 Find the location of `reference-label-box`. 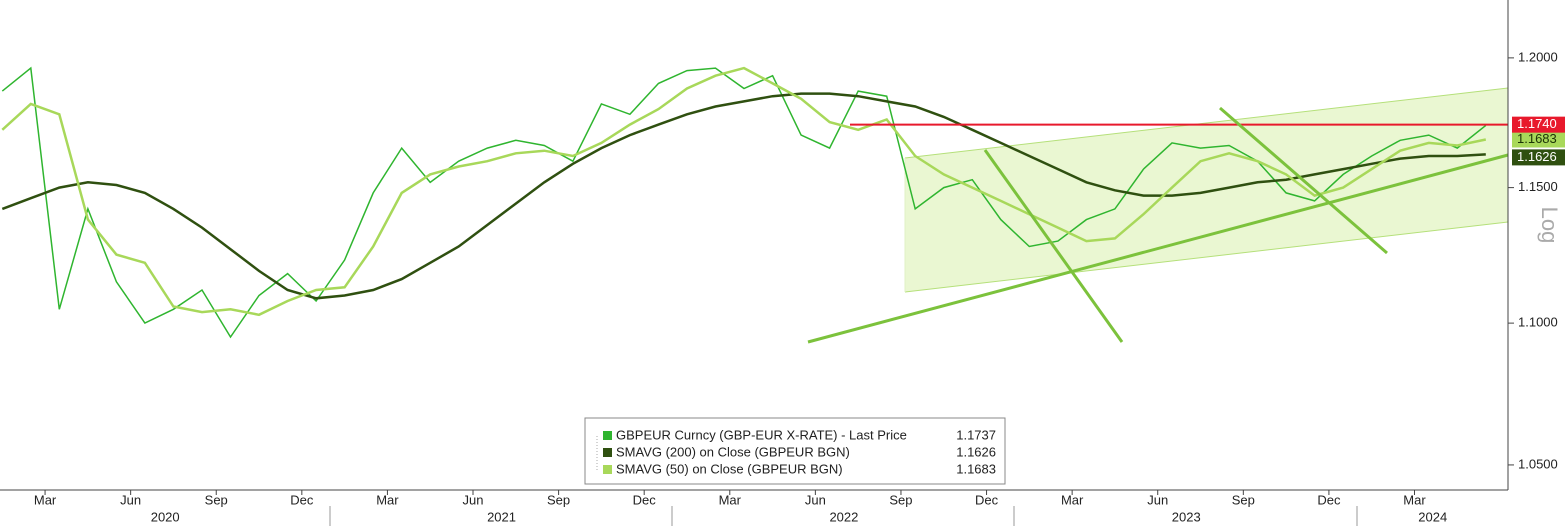

reference-label-box is located at coordinates (1538, 124).